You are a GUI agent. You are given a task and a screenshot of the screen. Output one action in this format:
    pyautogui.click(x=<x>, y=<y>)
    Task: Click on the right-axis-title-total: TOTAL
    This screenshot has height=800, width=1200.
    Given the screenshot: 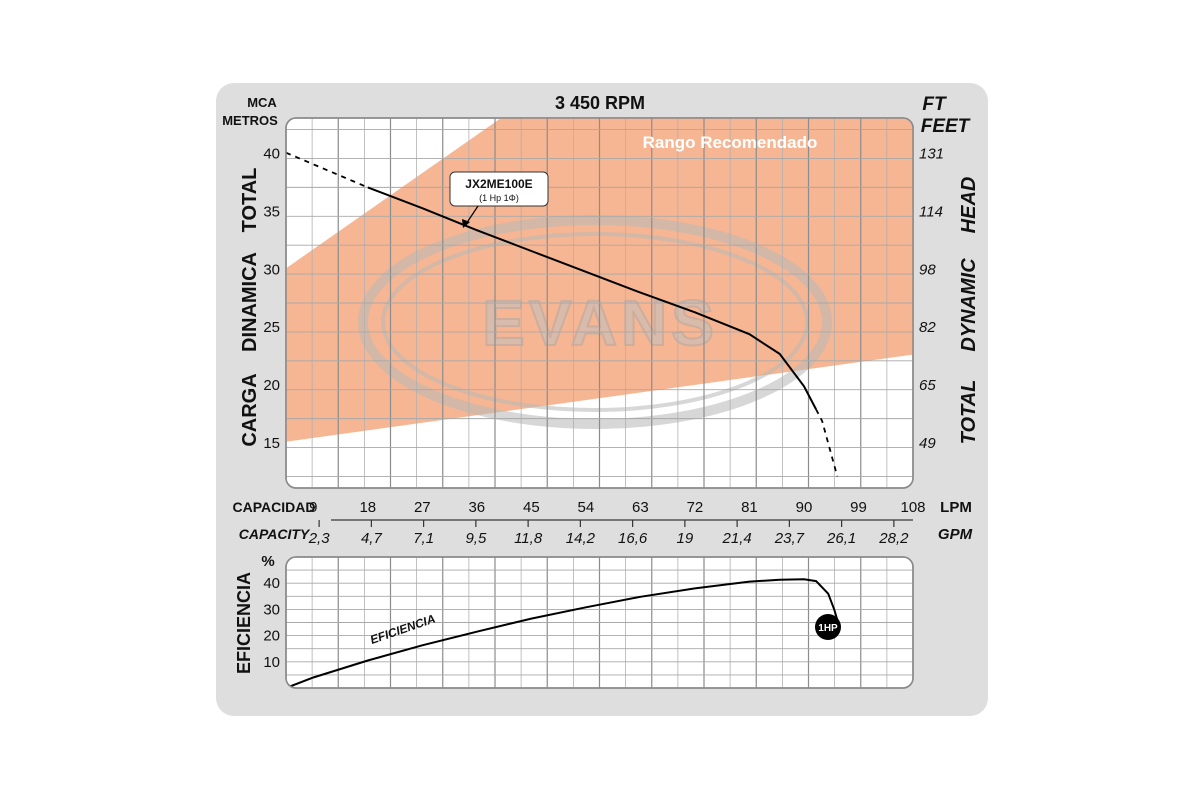 What is the action you would take?
    pyautogui.click(x=969, y=412)
    